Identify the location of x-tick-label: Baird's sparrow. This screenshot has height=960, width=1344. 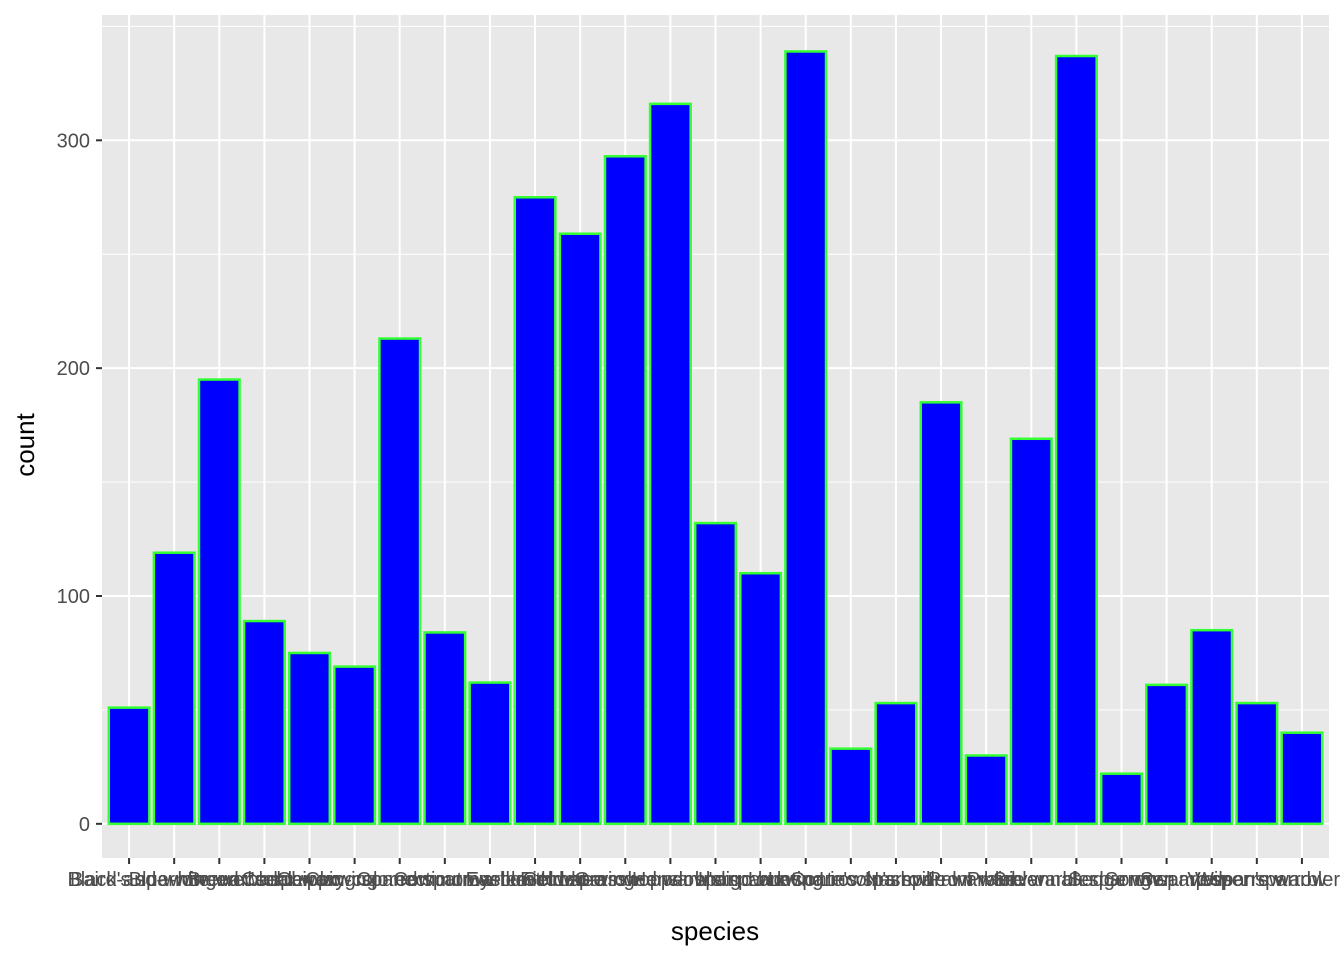
(139, 880).